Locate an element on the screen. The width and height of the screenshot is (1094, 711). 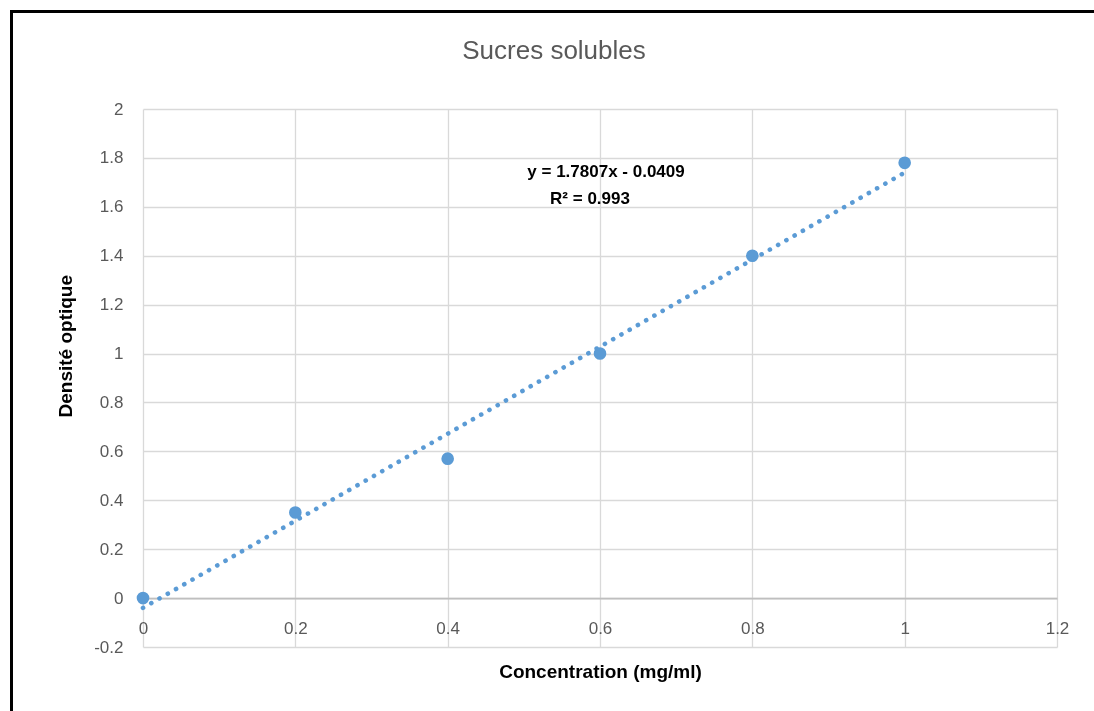
y-tick-label: 1.4 is located at coordinates (111, 256).